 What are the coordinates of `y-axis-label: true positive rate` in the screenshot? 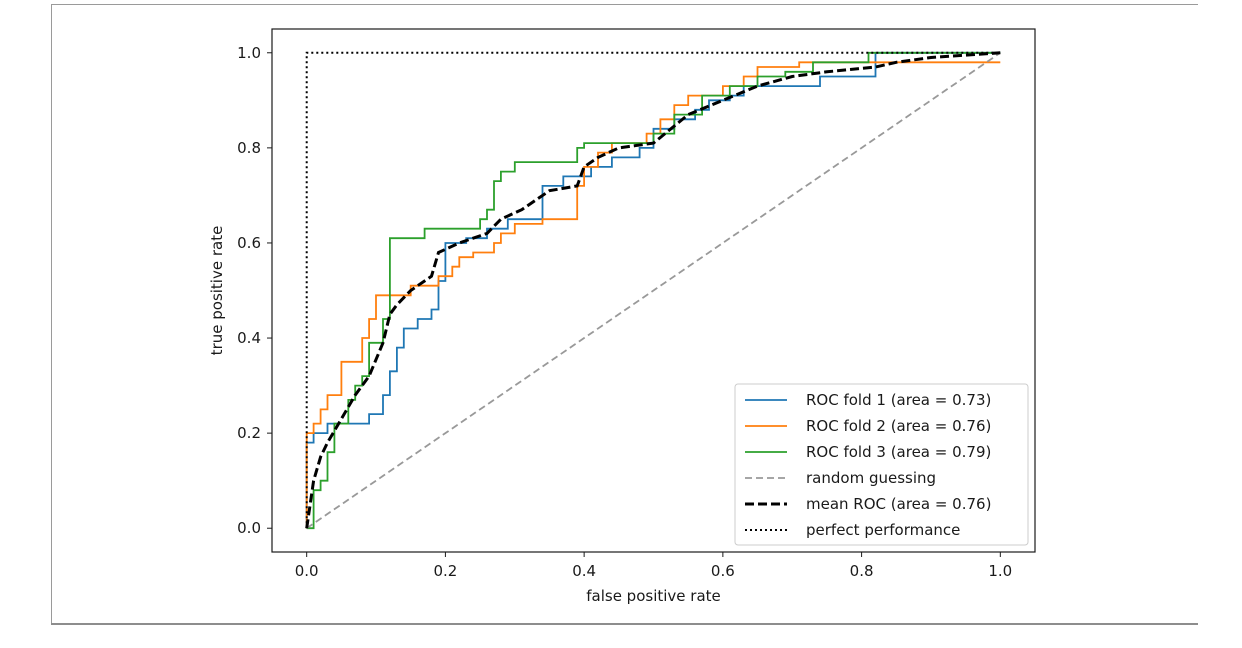 It's located at (217, 291).